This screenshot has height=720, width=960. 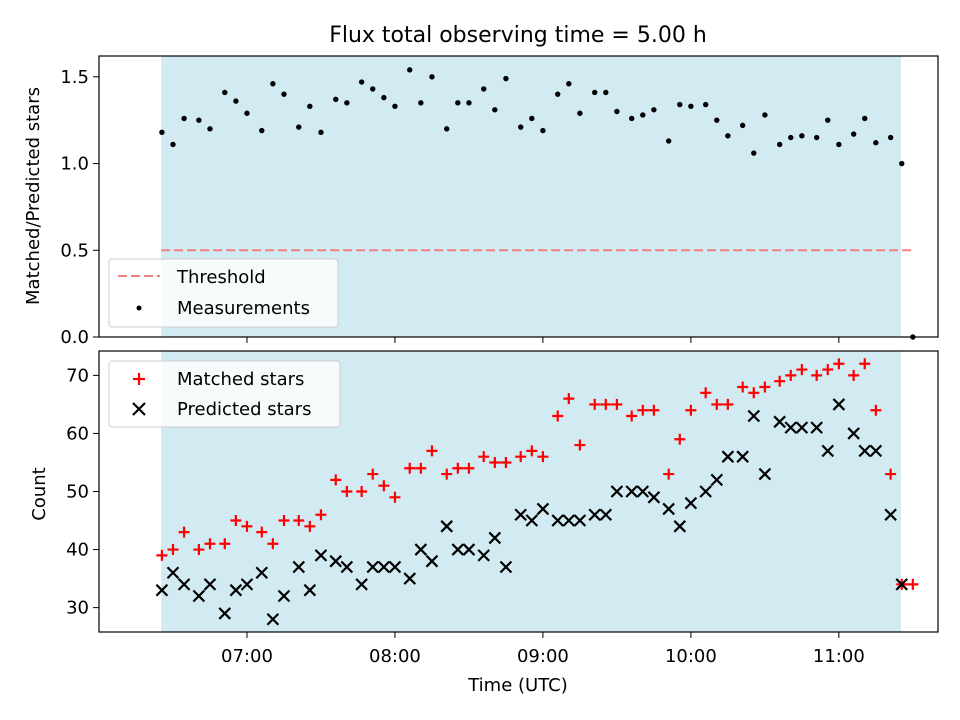 What do you see at coordinates (543, 649) in the screenshot?
I see `x-axis-ticks: 07:00 08:00 09:00 10:00 11:00` at bounding box center [543, 649].